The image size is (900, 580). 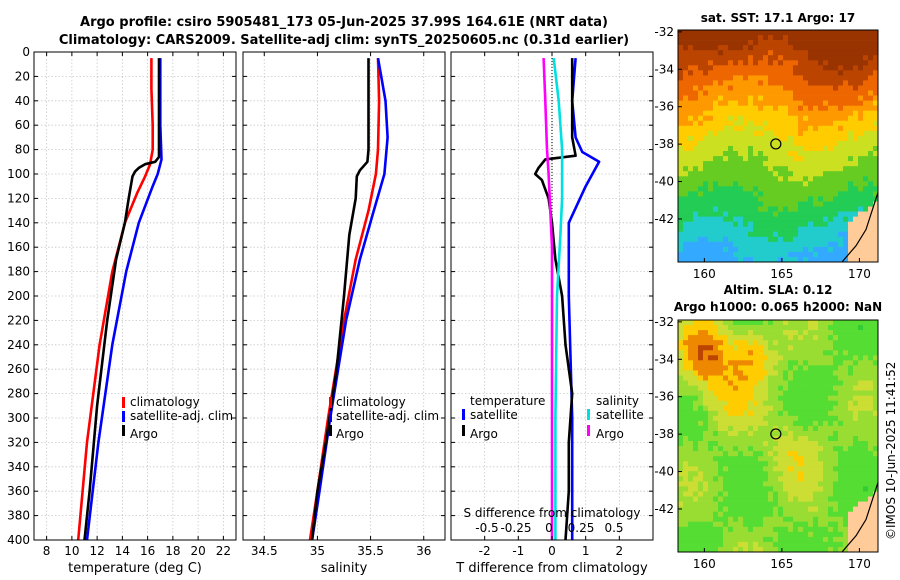 What do you see at coordinates (18, 296) in the screenshot?
I see `y-tick-label: 200` at bounding box center [18, 296].